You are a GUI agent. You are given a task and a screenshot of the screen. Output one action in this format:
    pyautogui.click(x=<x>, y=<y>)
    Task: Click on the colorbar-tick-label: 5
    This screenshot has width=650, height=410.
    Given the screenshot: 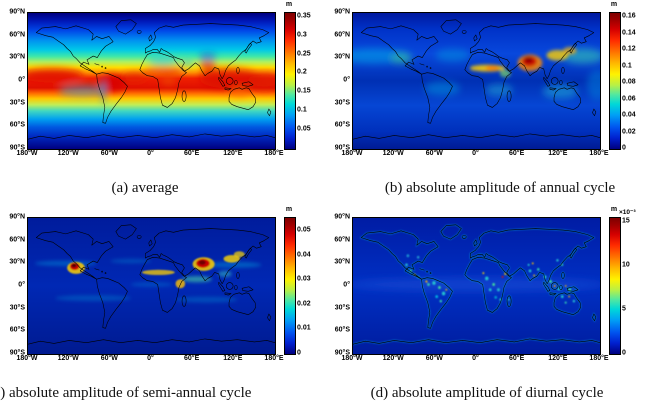 What is the action you would take?
    pyautogui.click(x=624, y=309)
    